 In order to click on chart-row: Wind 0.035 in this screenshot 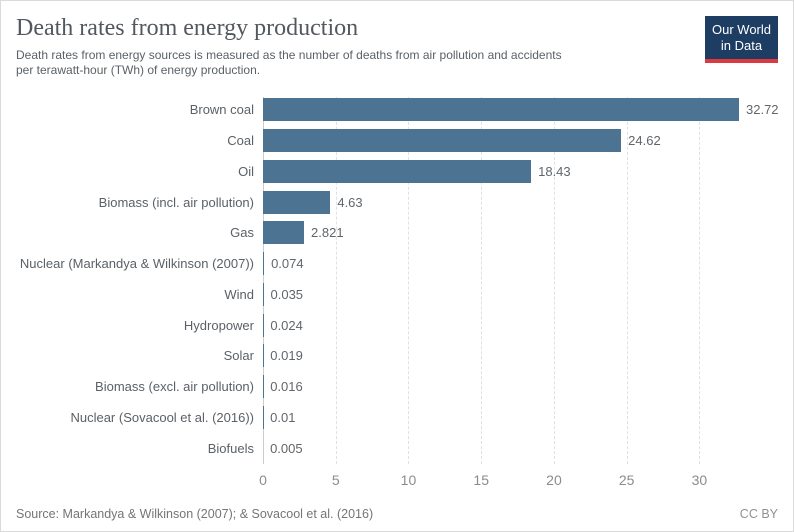, I will do `click(397, 294)`.